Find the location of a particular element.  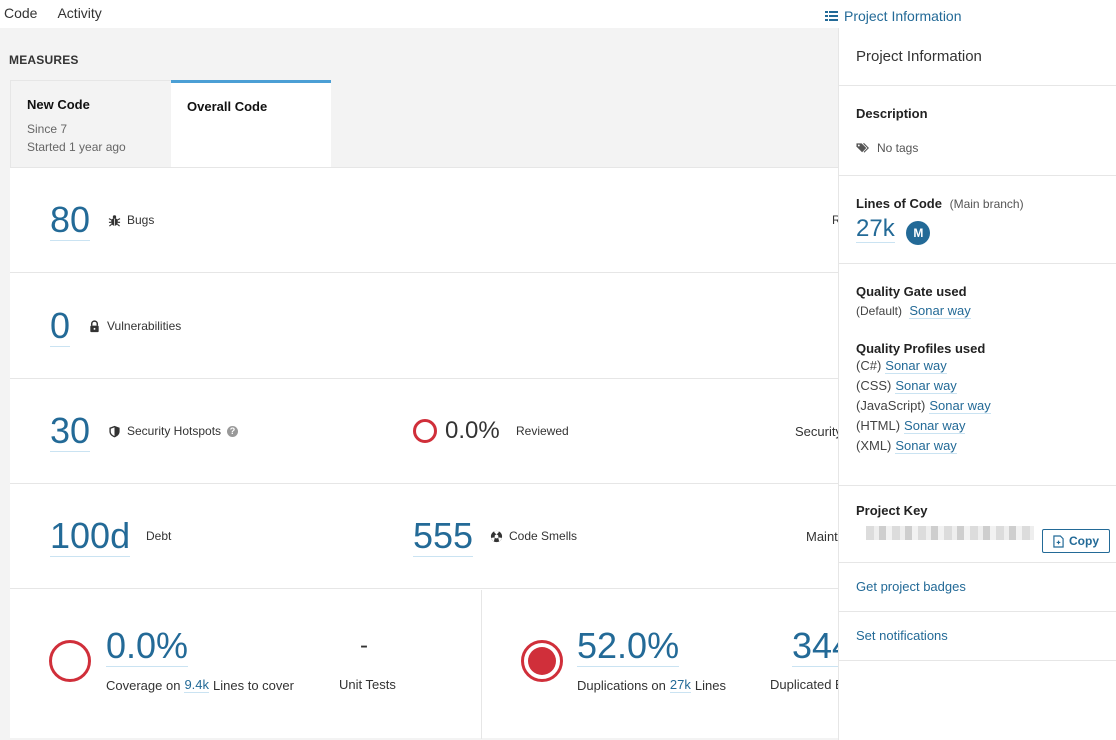

sidebar-header: Project Information is located at coordinates (977, 57).